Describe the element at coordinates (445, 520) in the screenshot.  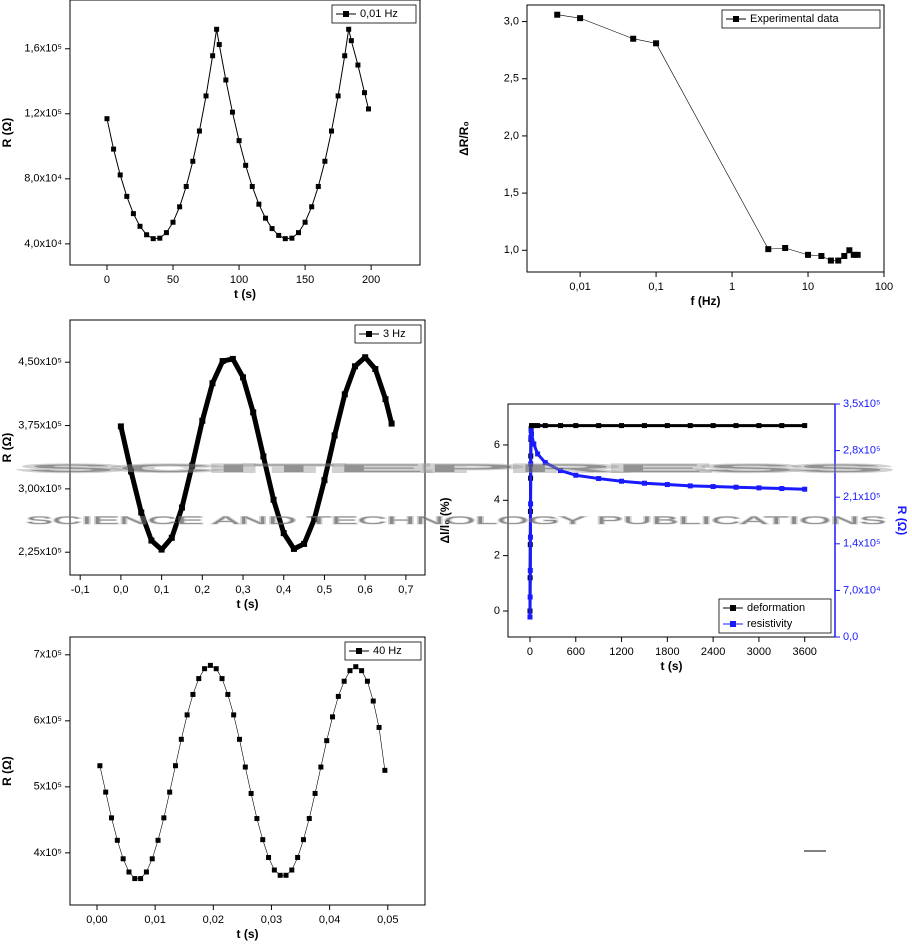
I see `y-axis-label: Δl/l₀ (%)` at that location.